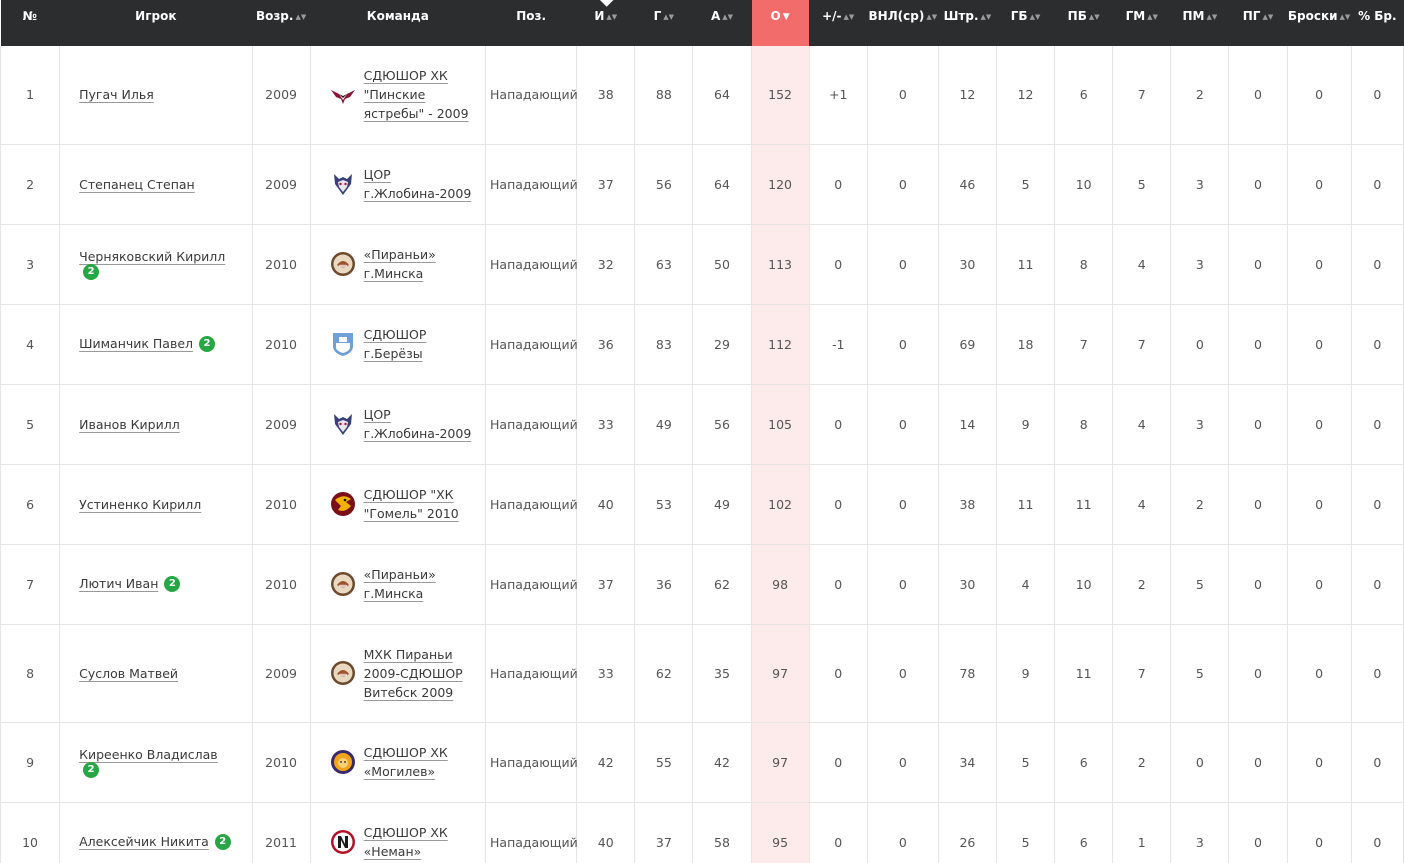 The width and height of the screenshot is (1404, 863). What do you see at coordinates (722, 264) in the screenshot?
I see `stat-a-cell: 50` at bounding box center [722, 264].